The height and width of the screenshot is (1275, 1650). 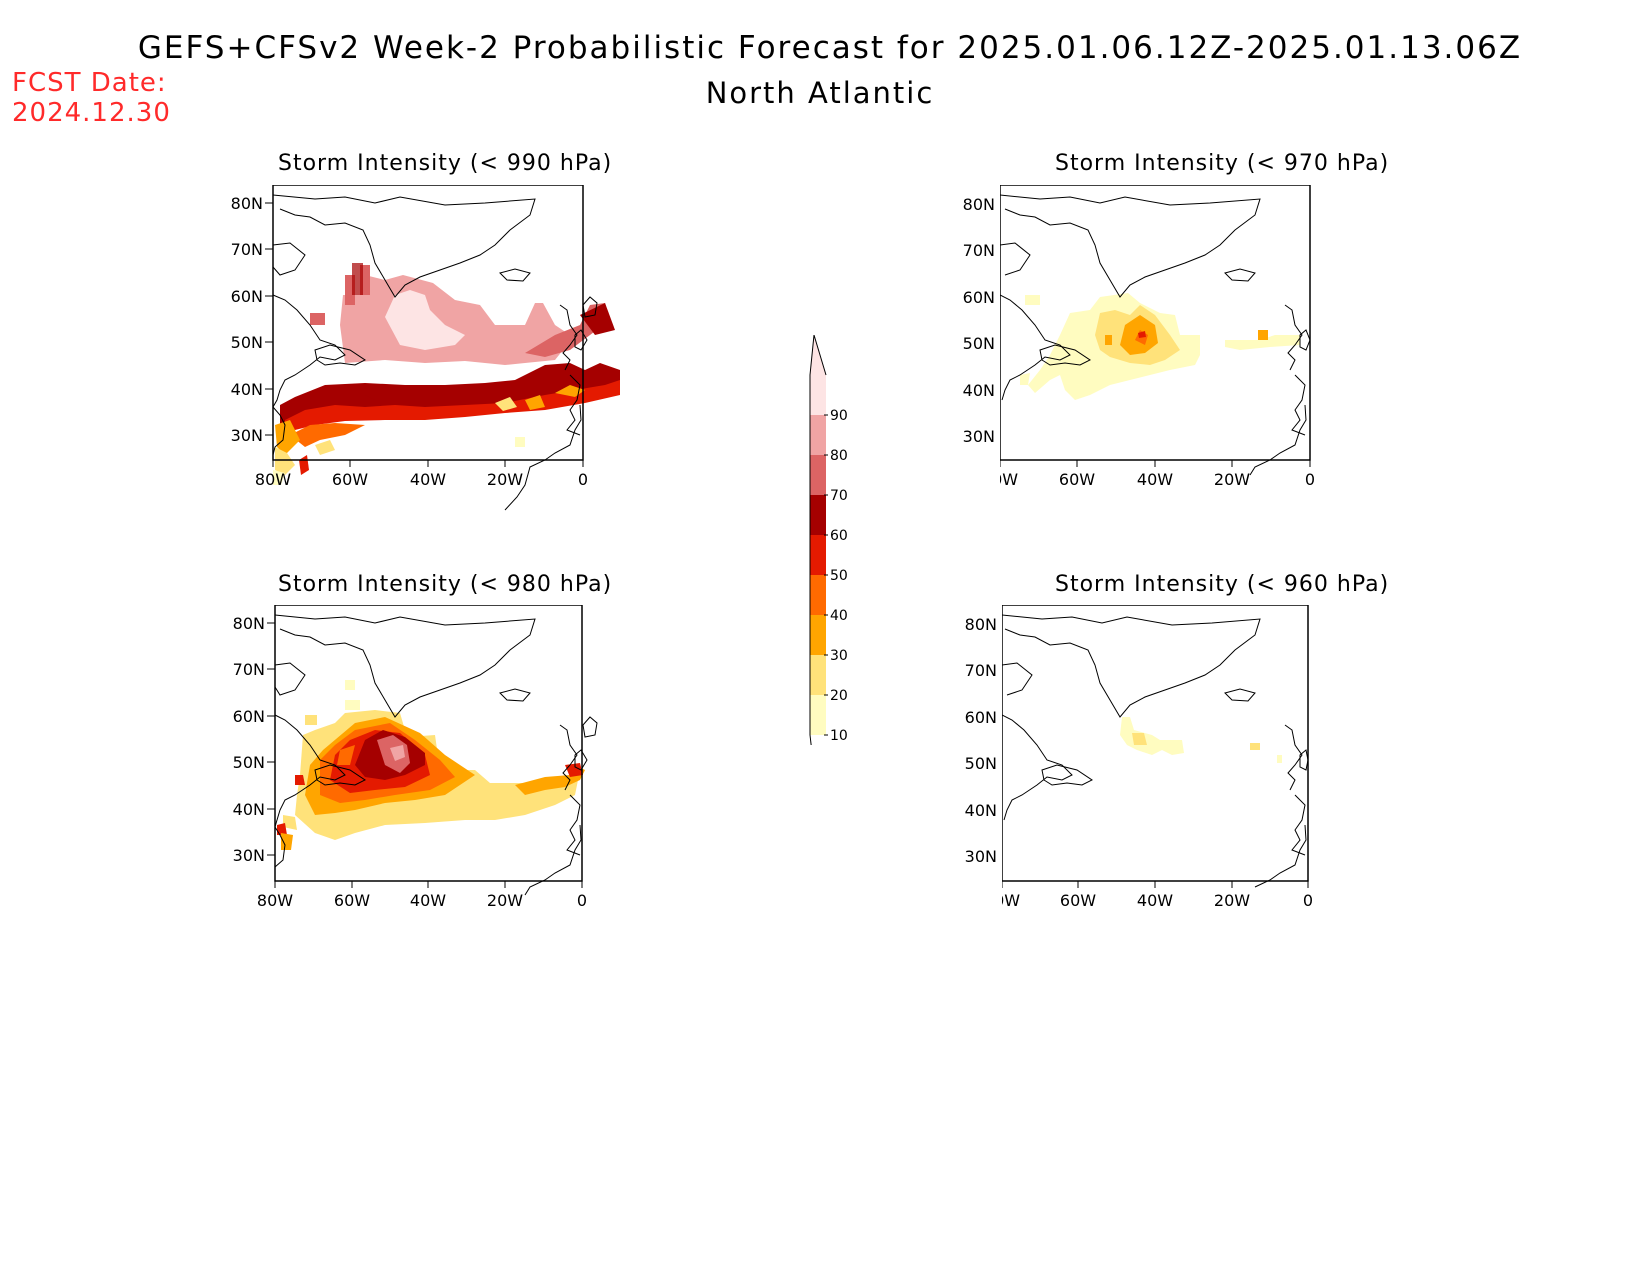 I want to click on lon-labels-990: 80W 60W 40W 20W 0, so click(x=421, y=479).